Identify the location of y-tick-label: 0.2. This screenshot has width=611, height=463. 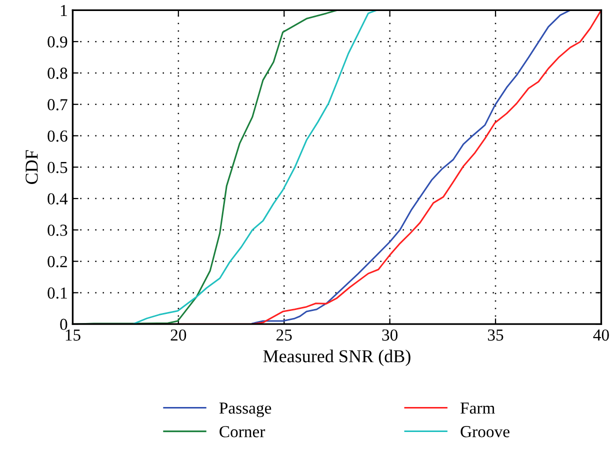
(57, 262).